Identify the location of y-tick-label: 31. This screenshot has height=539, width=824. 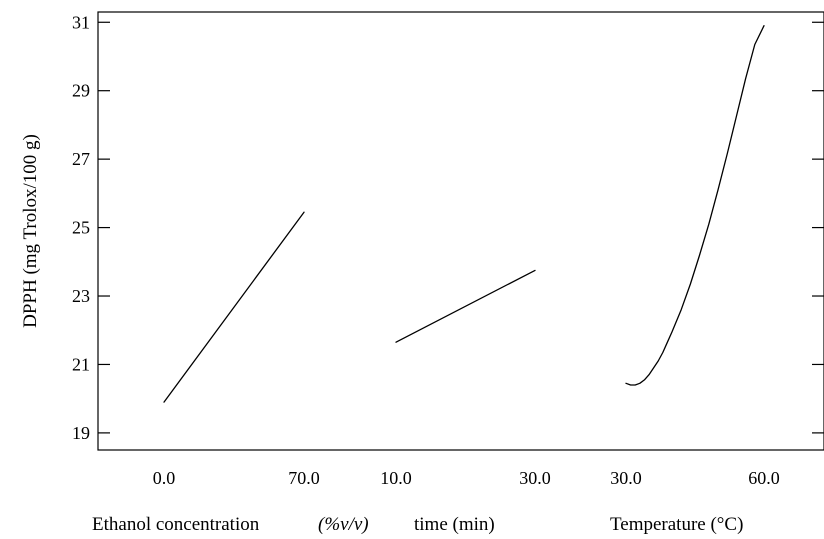
(81, 22).